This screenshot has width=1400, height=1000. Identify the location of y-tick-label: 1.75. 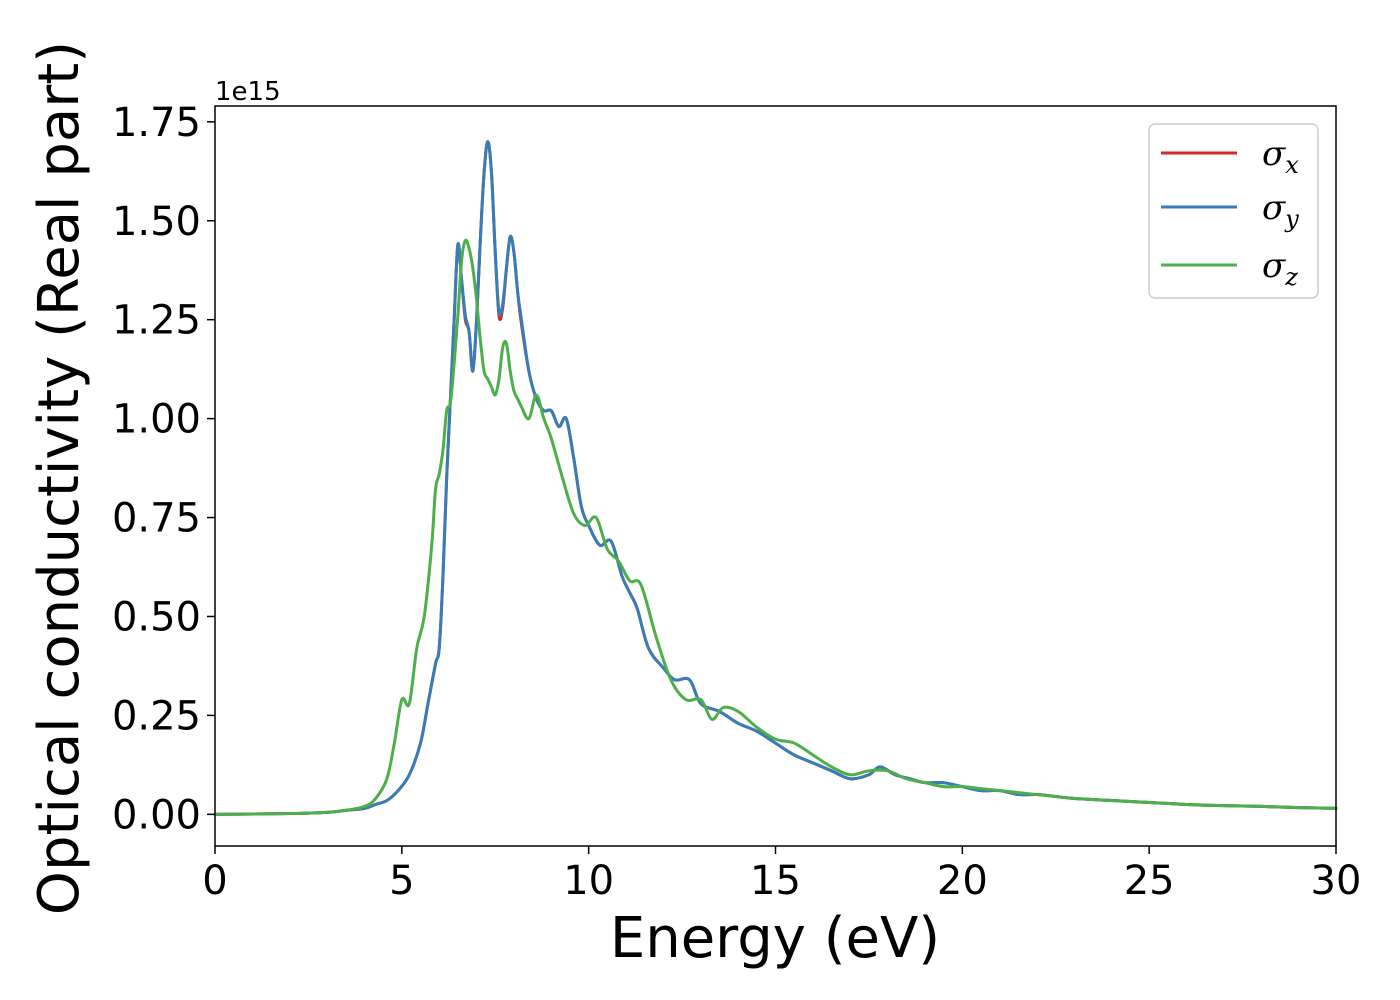
(156, 123).